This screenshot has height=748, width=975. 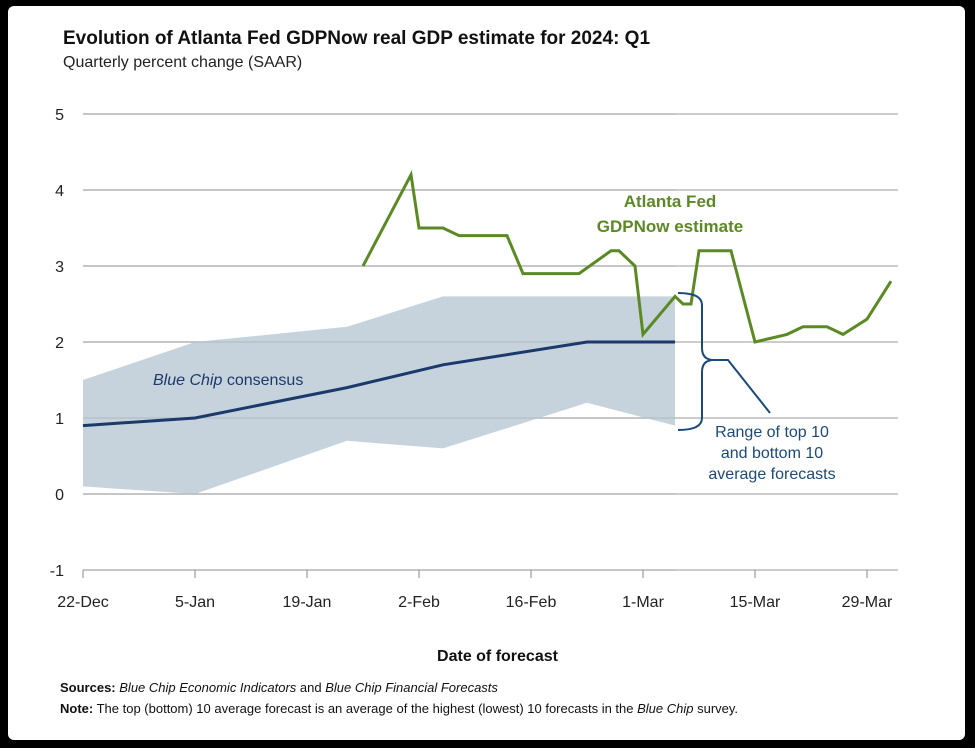 What do you see at coordinates (83, 602) in the screenshot?
I see `x-tick-label: 22-Dec` at bounding box center [83, 602].